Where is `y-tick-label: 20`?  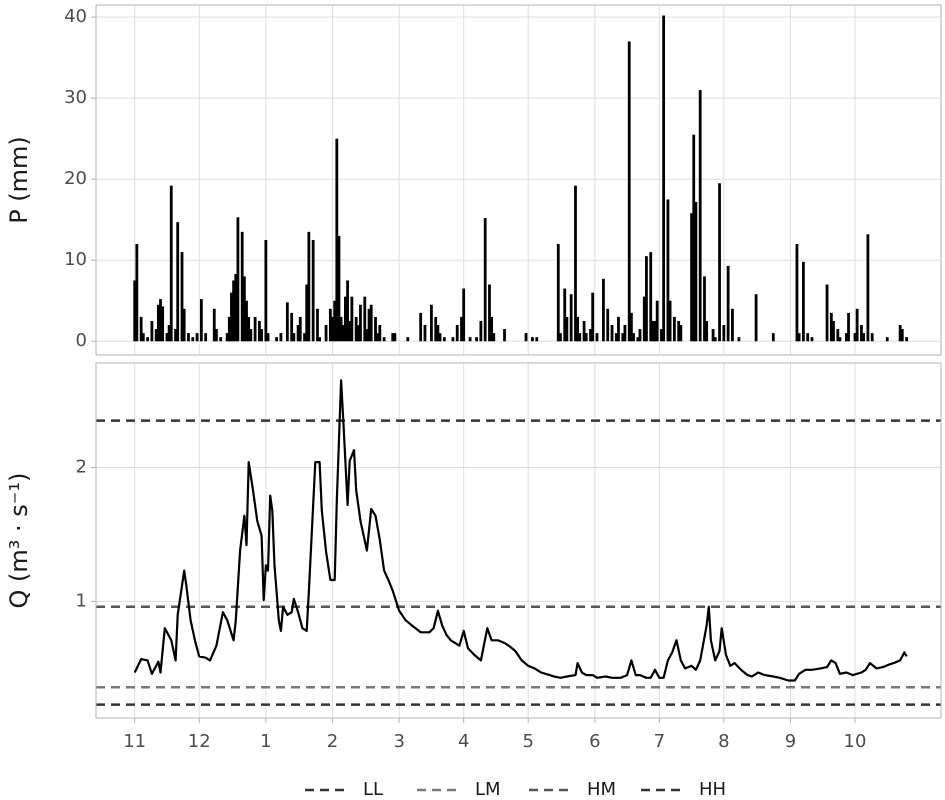 y-tick-label: 20 is located at coordinates (75, 178).